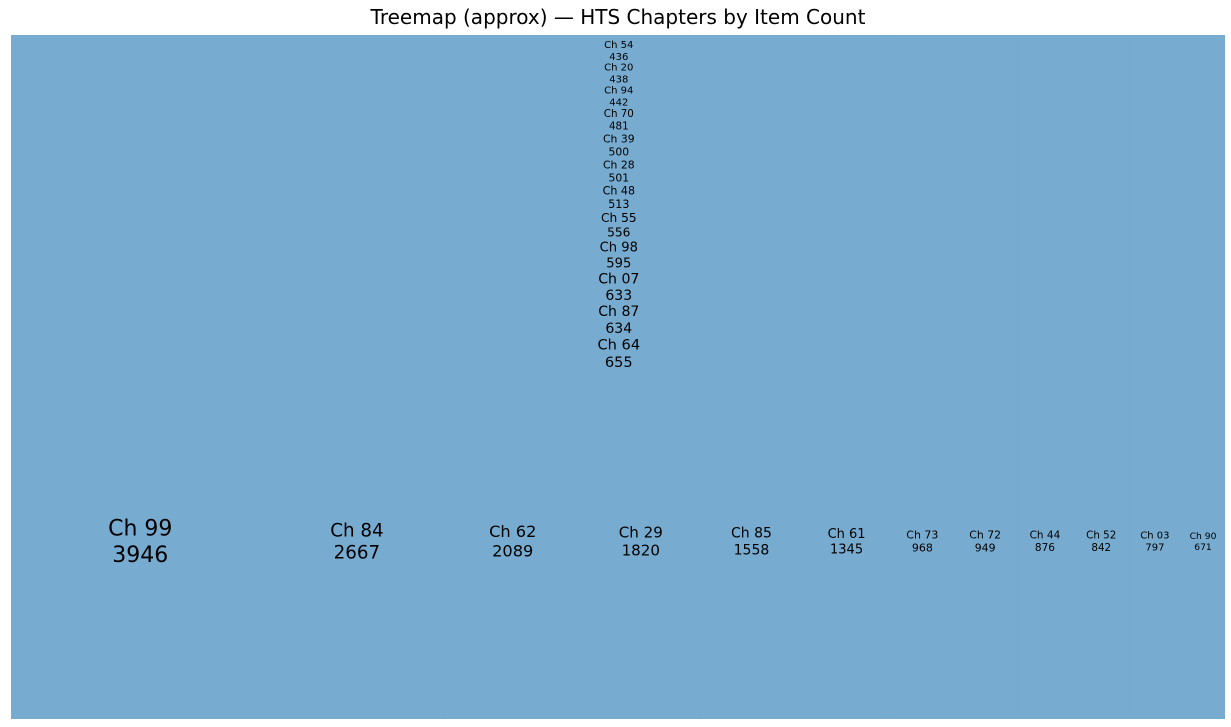  I want to click on tile-value: 797, so click(1154, 548).